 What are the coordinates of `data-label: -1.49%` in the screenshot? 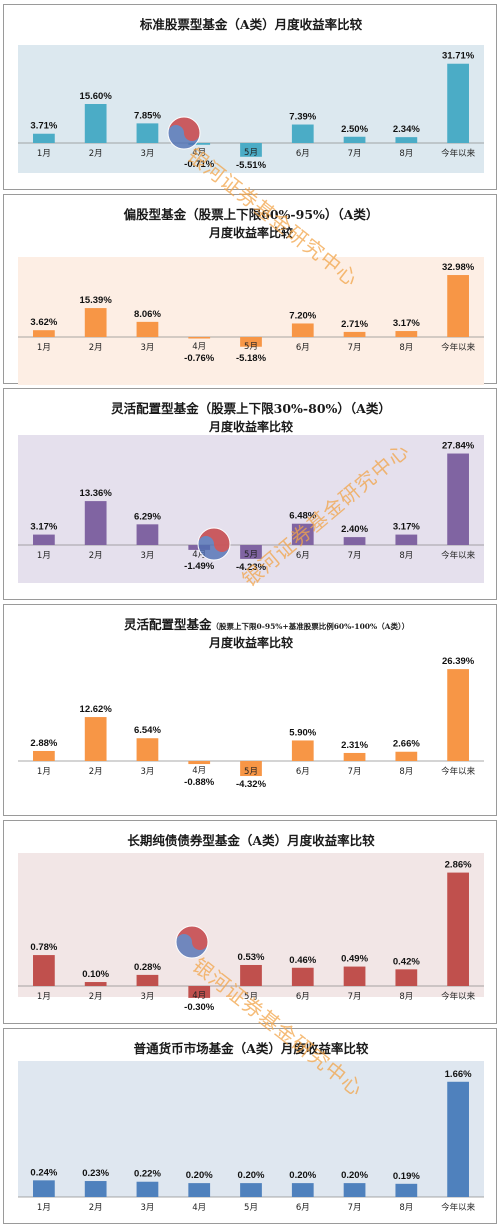 It's located at (199, 566).